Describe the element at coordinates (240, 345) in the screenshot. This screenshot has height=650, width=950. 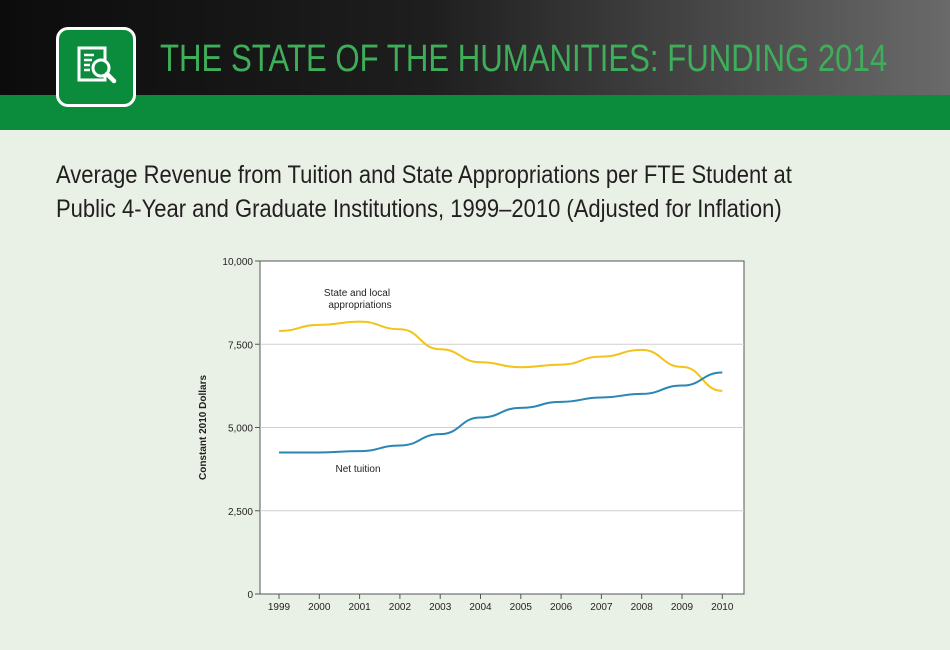
I see `y-tick-label: 7,500` at that location.